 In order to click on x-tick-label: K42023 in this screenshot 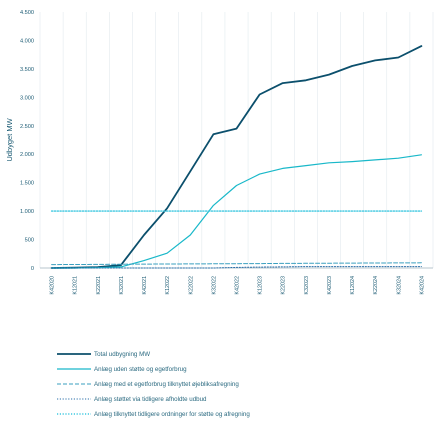, I will do `click(330, 285)`.